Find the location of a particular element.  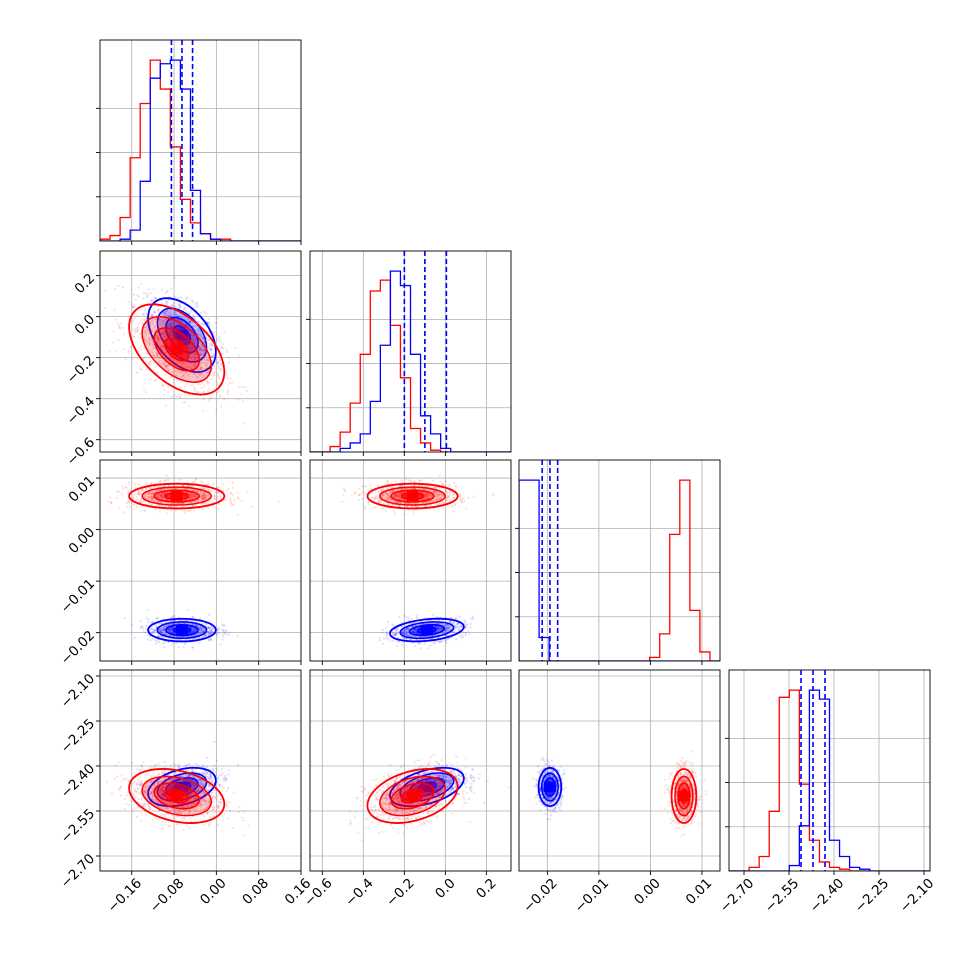

panel-plot-area is located at coordinates (200, 560).